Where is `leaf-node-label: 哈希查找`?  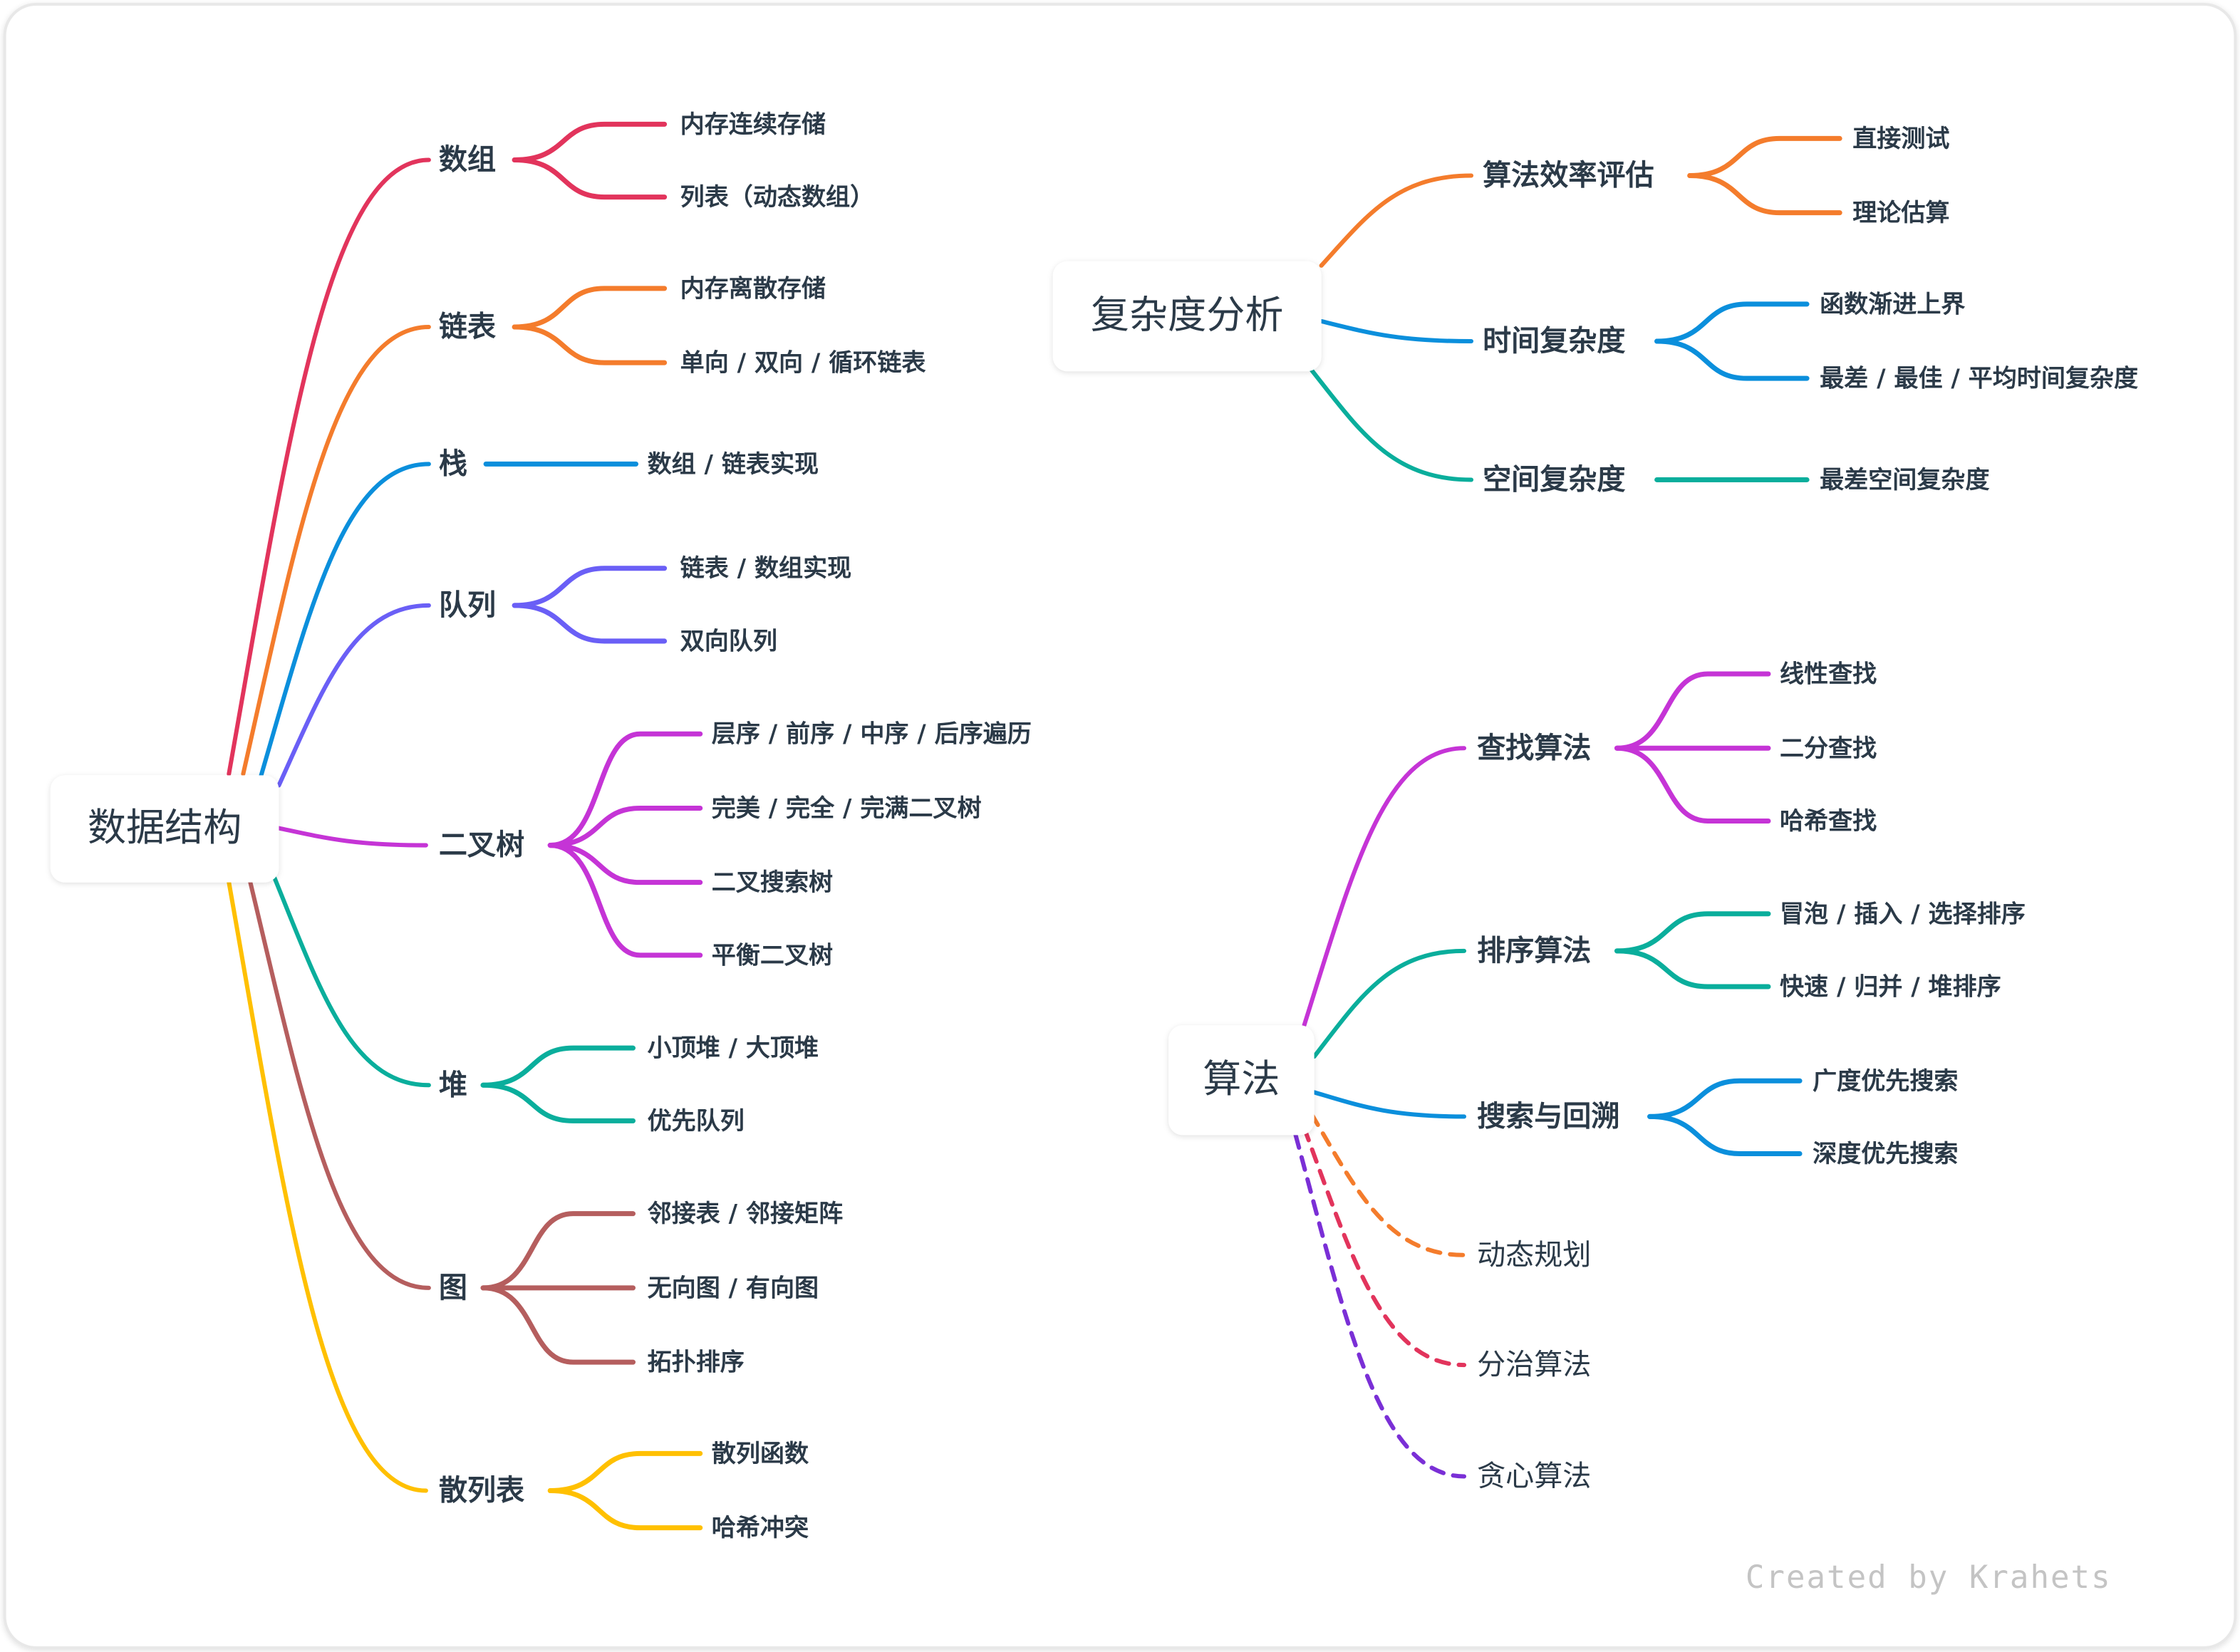
leaf-node-label: 哈希查找 is located at coordinates (1828, 821).